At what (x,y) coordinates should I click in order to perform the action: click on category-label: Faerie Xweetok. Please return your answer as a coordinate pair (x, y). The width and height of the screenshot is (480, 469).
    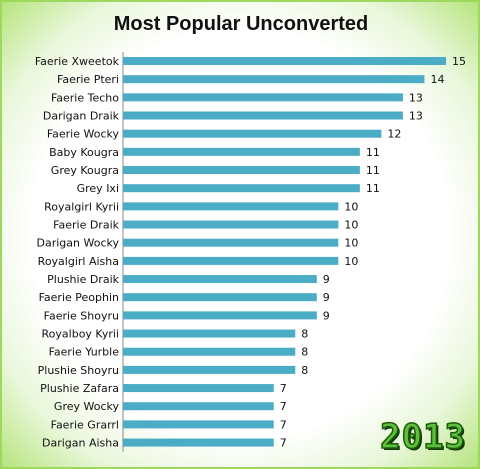
    Looking at the image, I should click on (77, 61).